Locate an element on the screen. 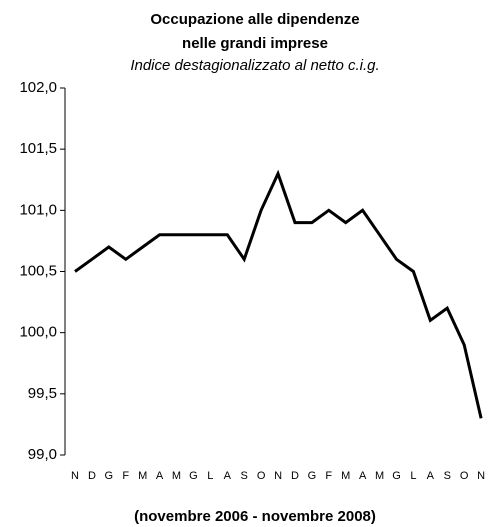 Image resolution: width=488 pixels, height=527 pixels. y-tick-label: 100,0 is located at coordinates (38, 332).